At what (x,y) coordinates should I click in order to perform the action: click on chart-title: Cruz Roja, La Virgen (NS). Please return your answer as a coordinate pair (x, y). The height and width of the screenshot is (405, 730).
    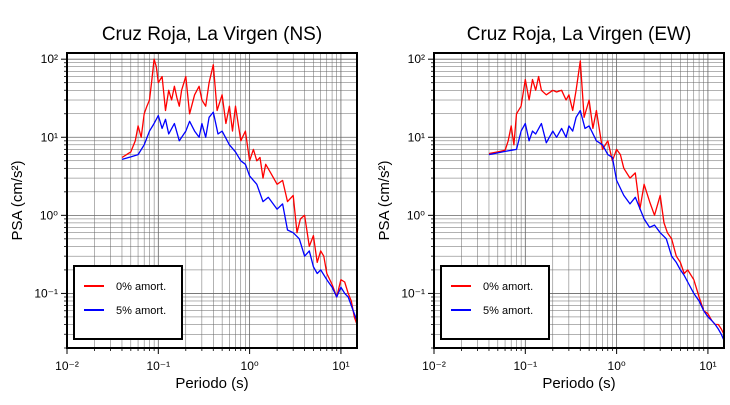
    Looking at the image, I should click on (212, 34).